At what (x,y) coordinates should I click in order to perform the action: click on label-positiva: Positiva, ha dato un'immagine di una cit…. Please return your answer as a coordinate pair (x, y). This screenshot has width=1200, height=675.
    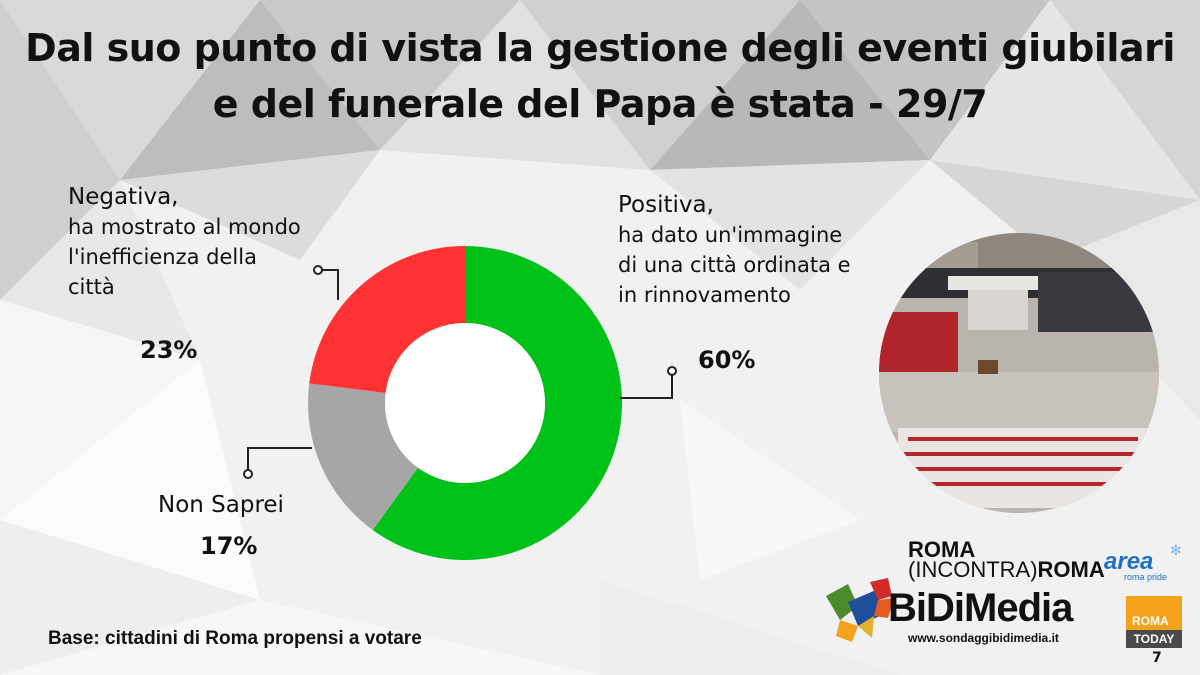
    Looking at the image, I should click on (734, 250).